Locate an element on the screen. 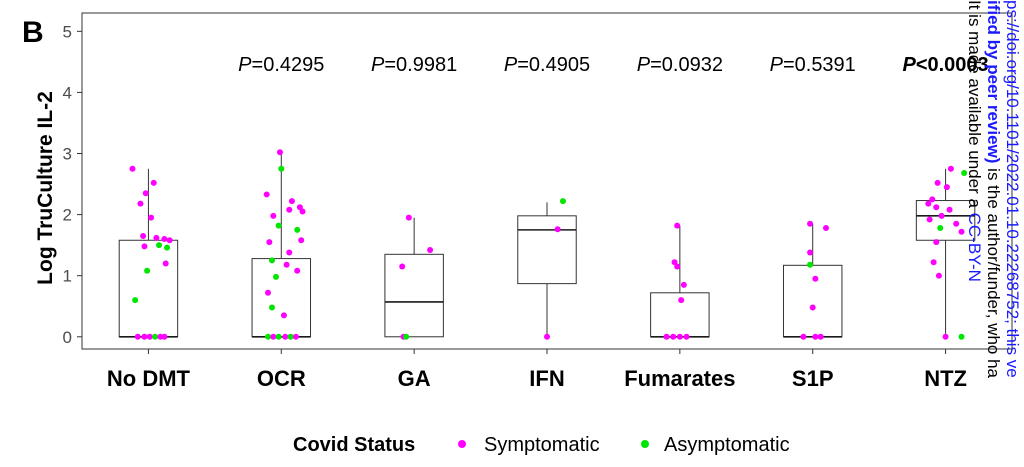 The image size is (1024, 467). y-tick-label: 4 is located at coordinates (67, 92).